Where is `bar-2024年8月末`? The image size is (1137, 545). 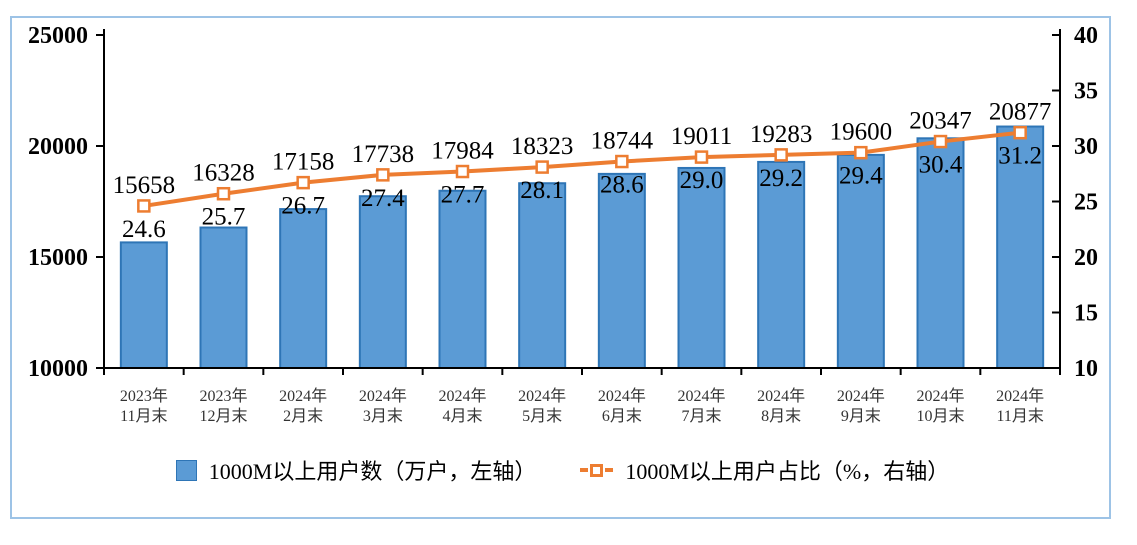
bar-2024年8月末 is located at coordinates (781, 264).